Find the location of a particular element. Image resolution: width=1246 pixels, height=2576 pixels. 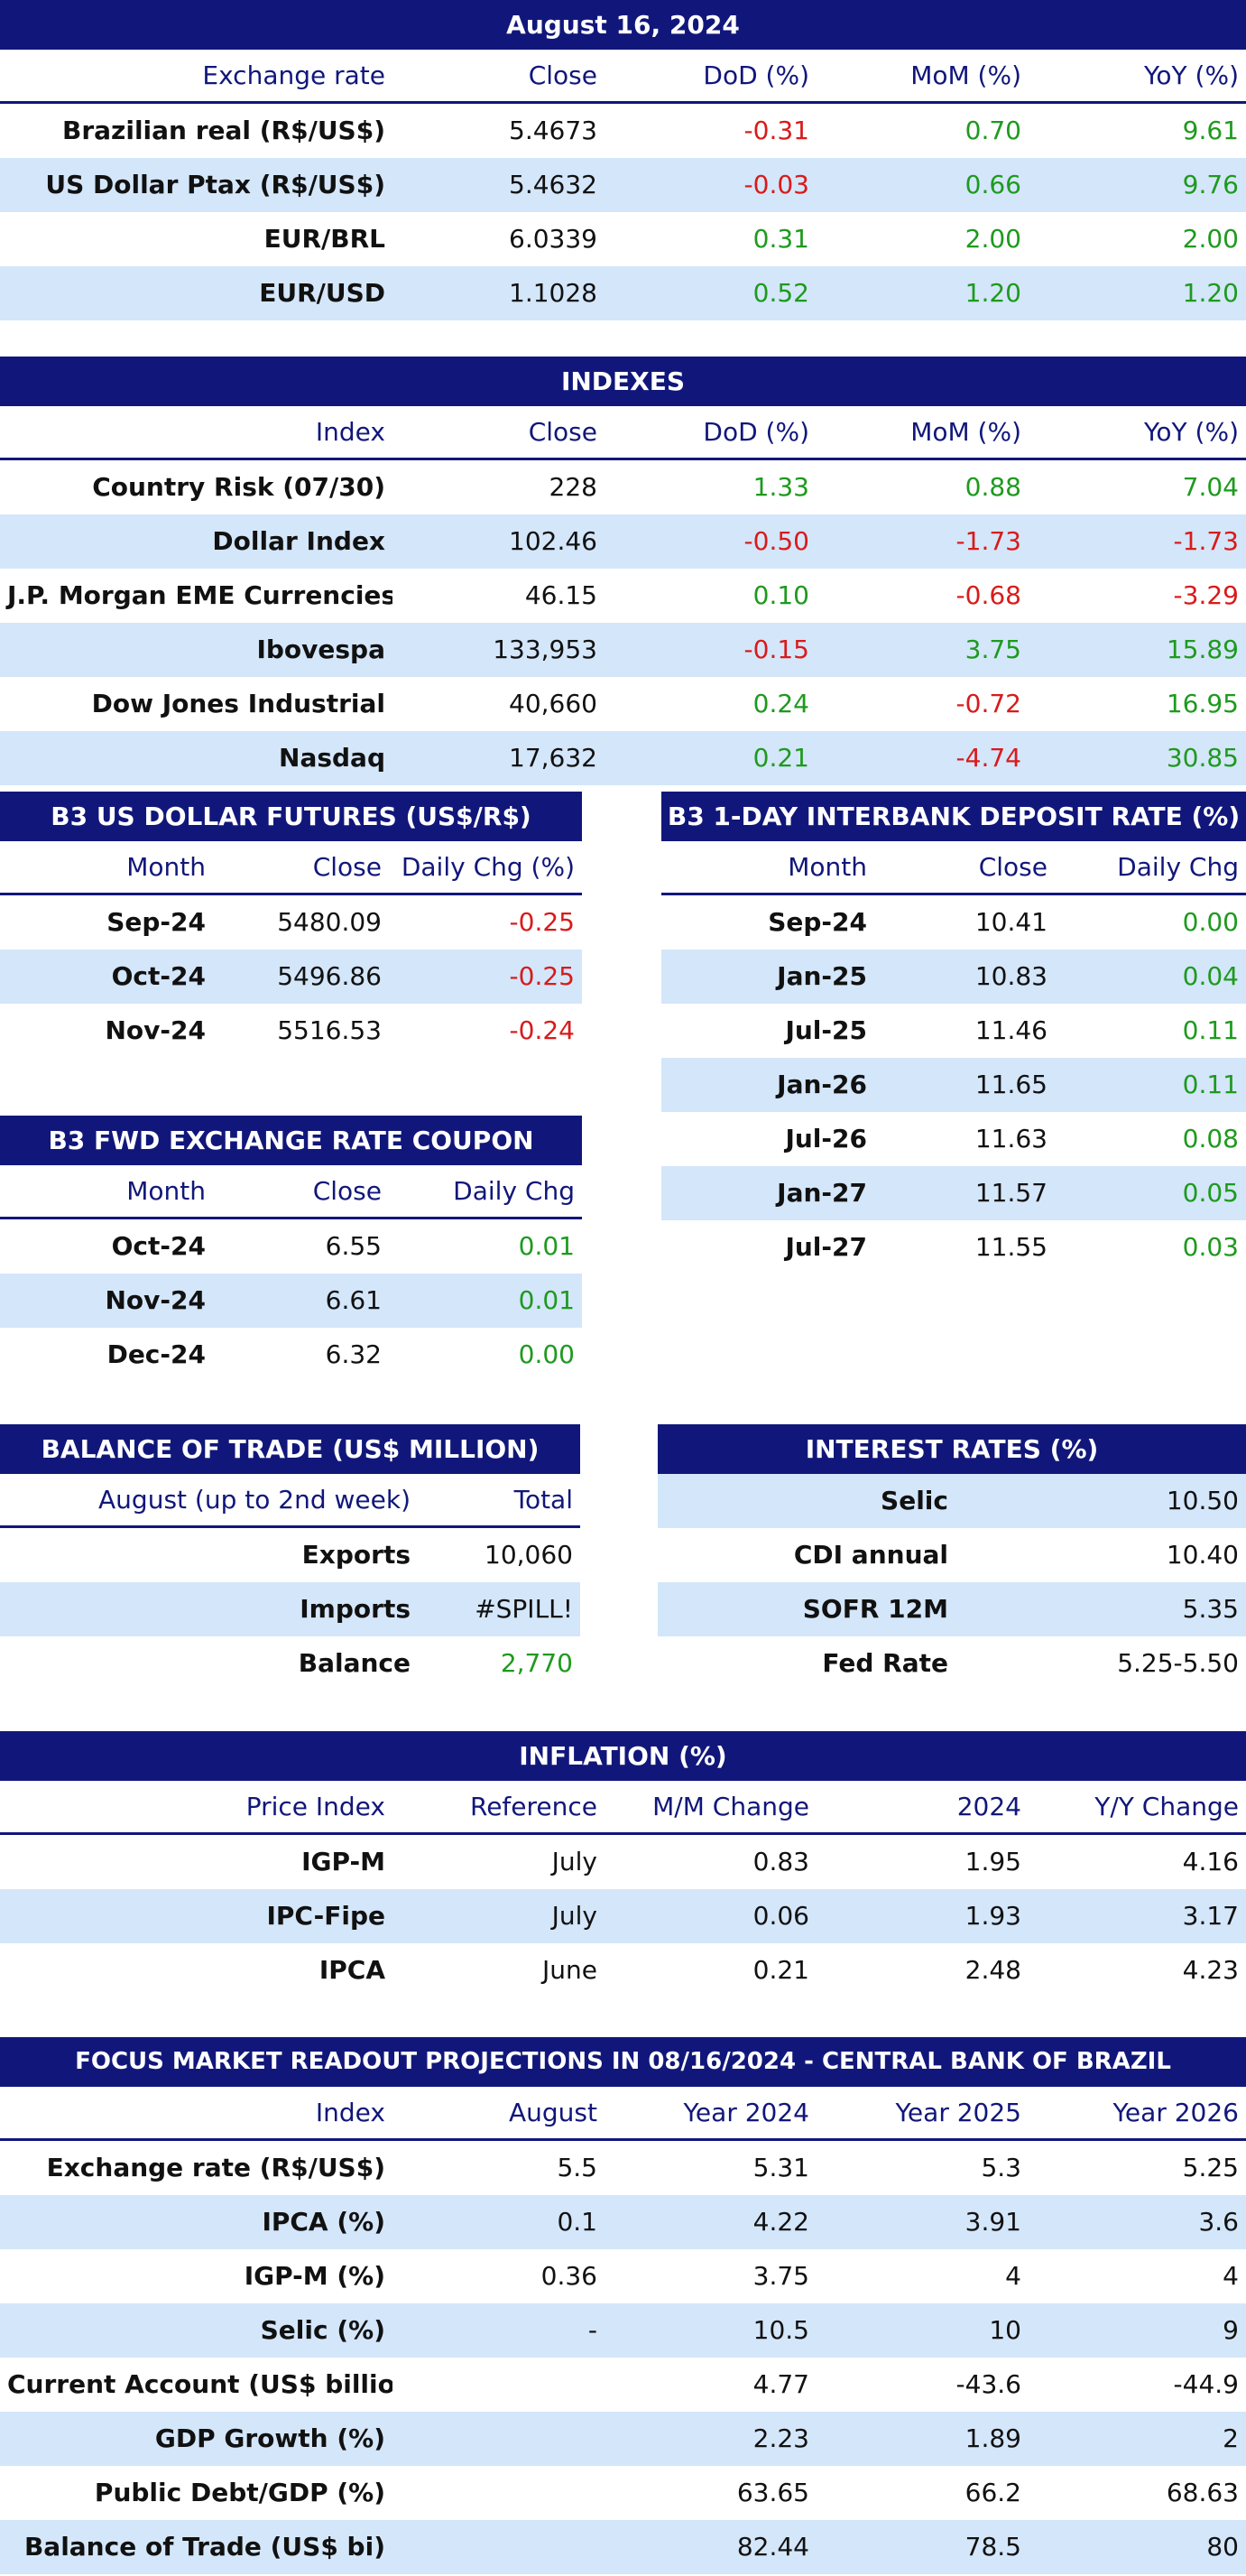

august-value is located at coordinates (498, 2385).